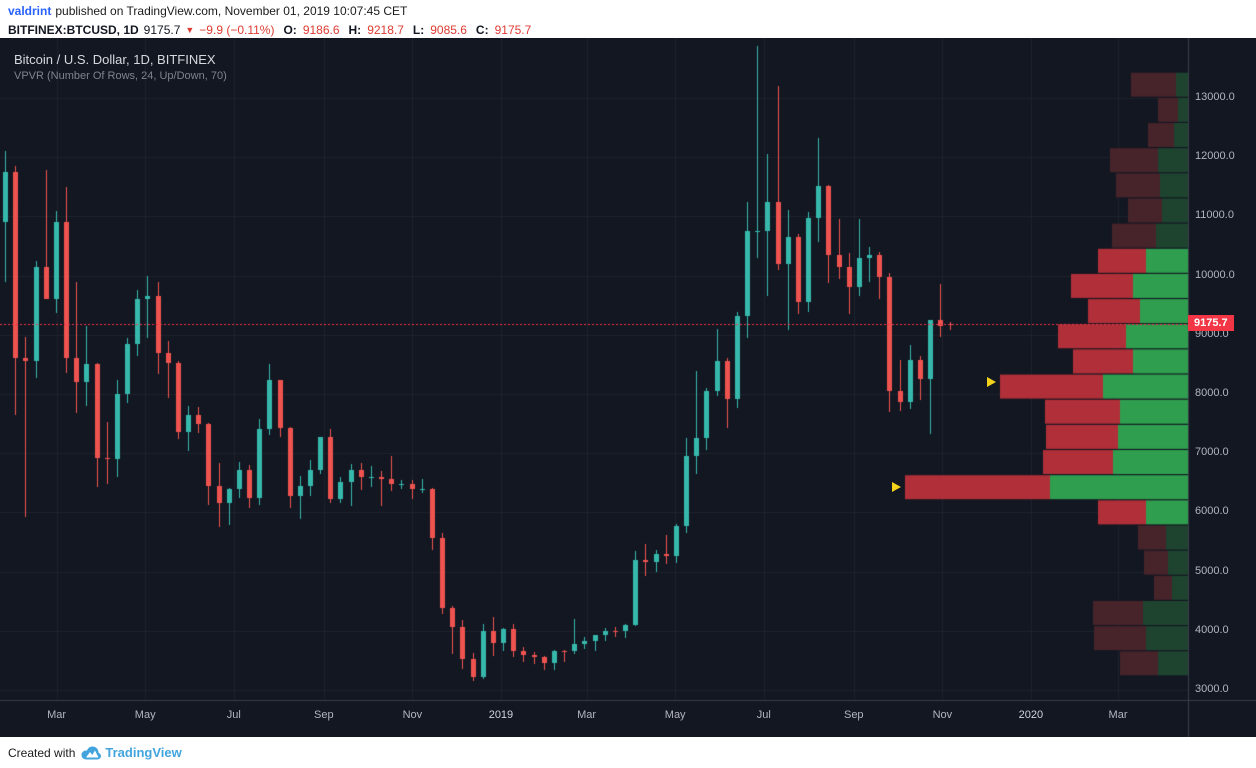 The image size is (1256, 768). I want to click on last-price-label-value: 9175.7, so click(1211, 323).